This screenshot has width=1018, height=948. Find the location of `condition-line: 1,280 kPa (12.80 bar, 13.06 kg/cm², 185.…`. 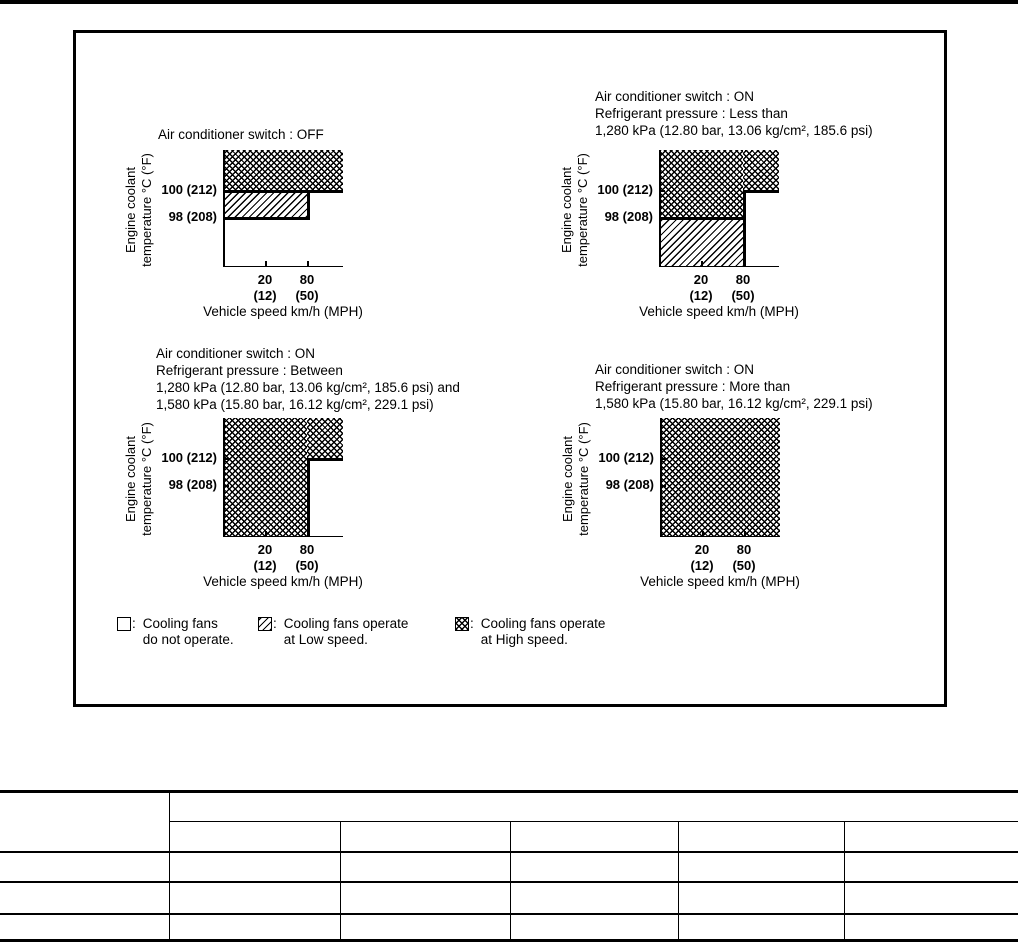

condition-line: 1,280 kPa (12.80 bar, 13.06 kg/cm², 185.… is located at coordinates (308, 387).